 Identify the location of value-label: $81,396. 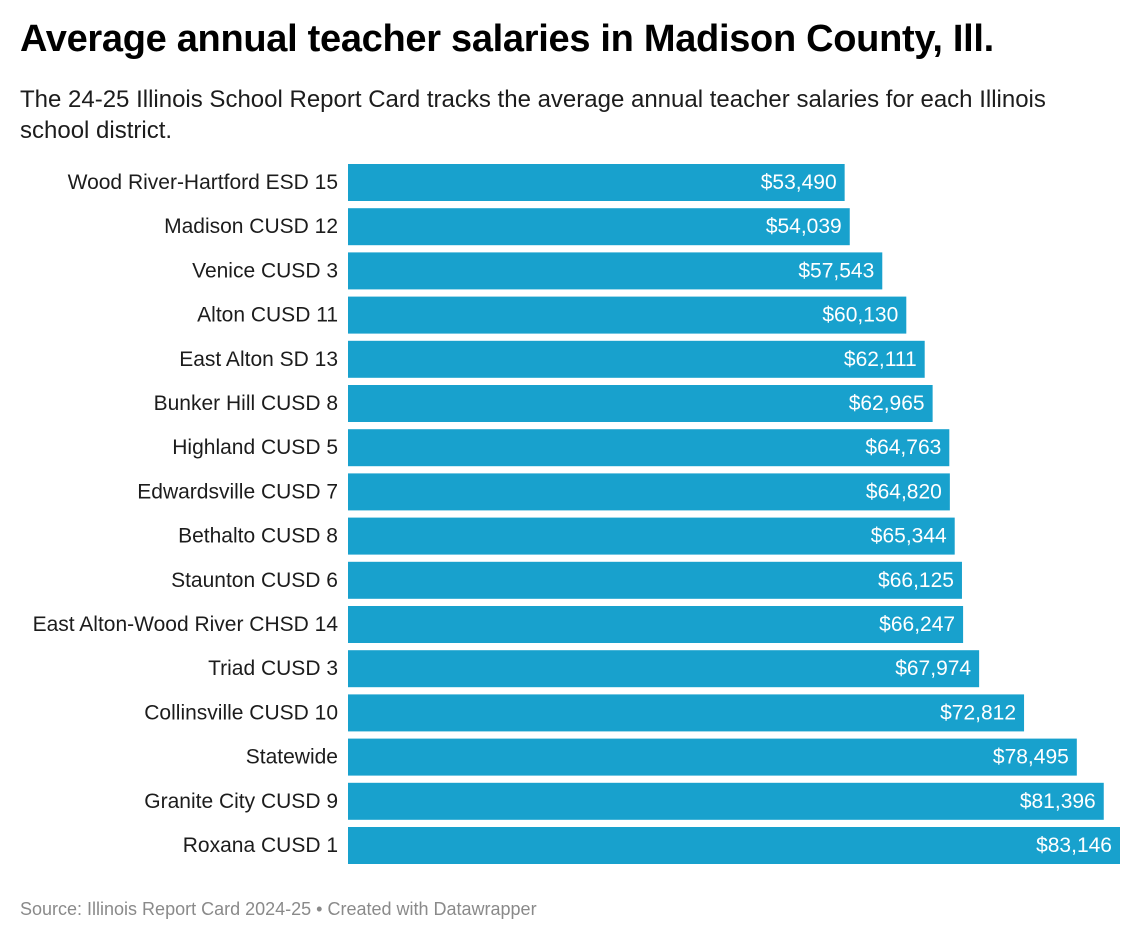
(1058, 801).